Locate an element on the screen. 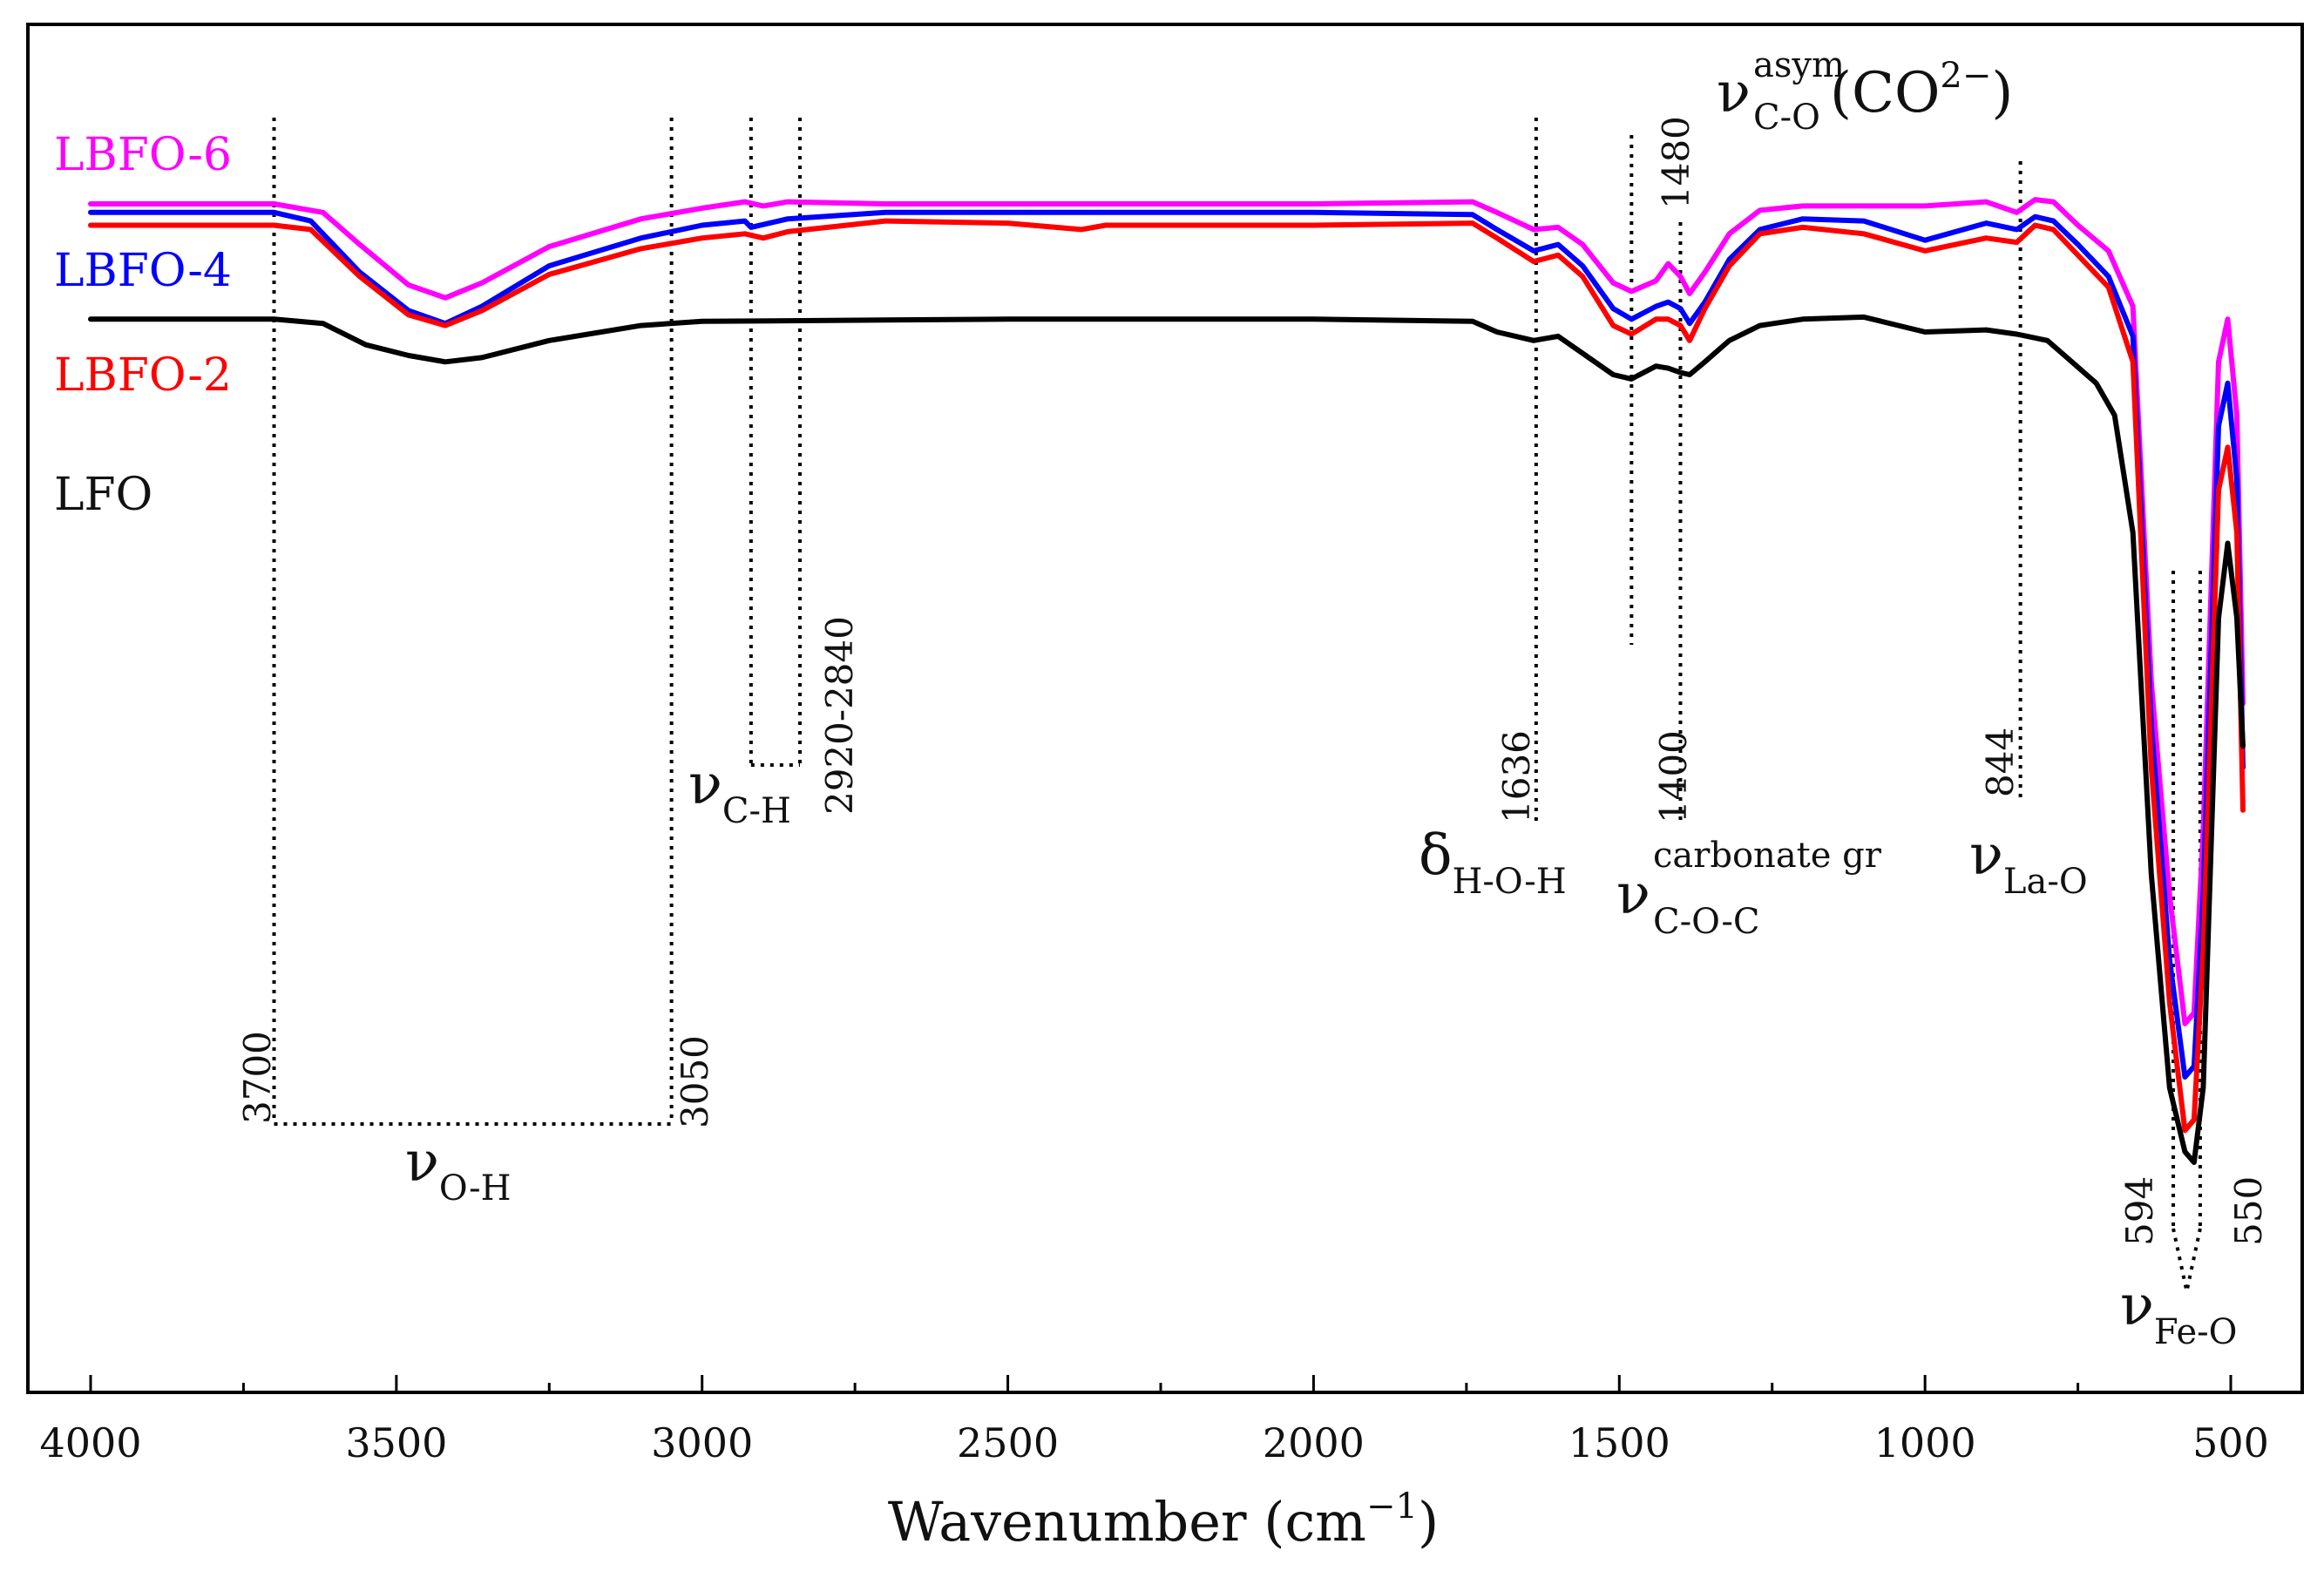 The width and height of the screenshot is (2324, 1571). band-label-la-o: νLa-O is located at coordinates (2028, 862).